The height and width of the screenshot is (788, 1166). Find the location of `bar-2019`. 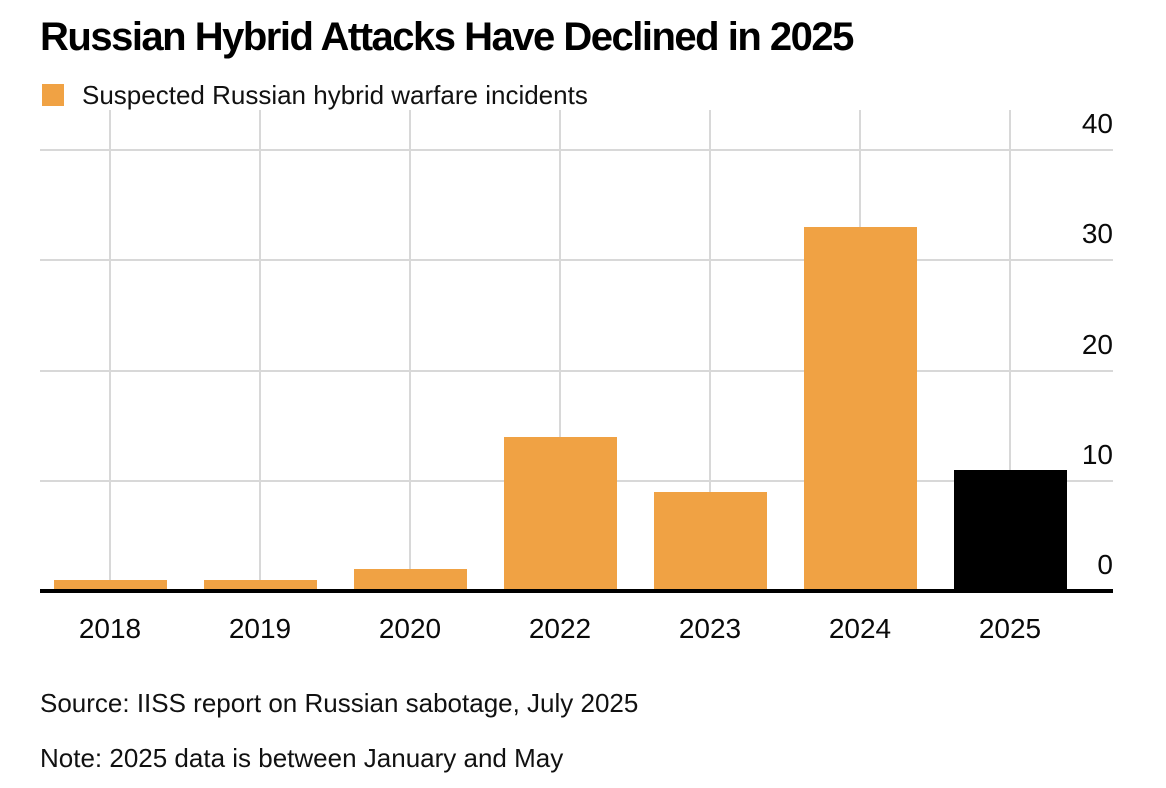

bar-2019 is located at coordinates (260, 585).